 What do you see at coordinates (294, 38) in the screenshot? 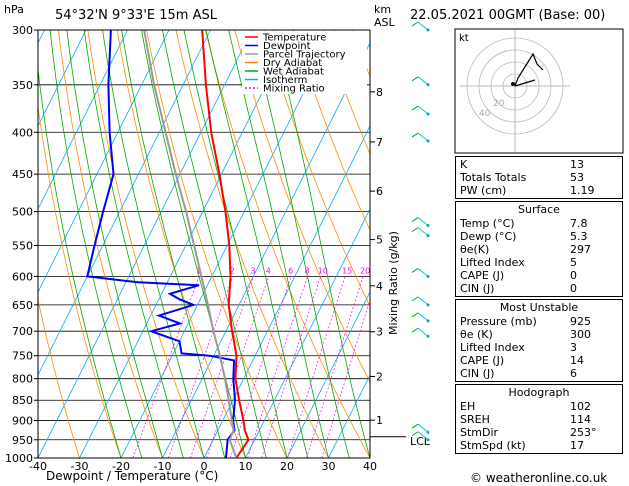
I see `legend-label: Temperature` at bounding box center [294, 38].